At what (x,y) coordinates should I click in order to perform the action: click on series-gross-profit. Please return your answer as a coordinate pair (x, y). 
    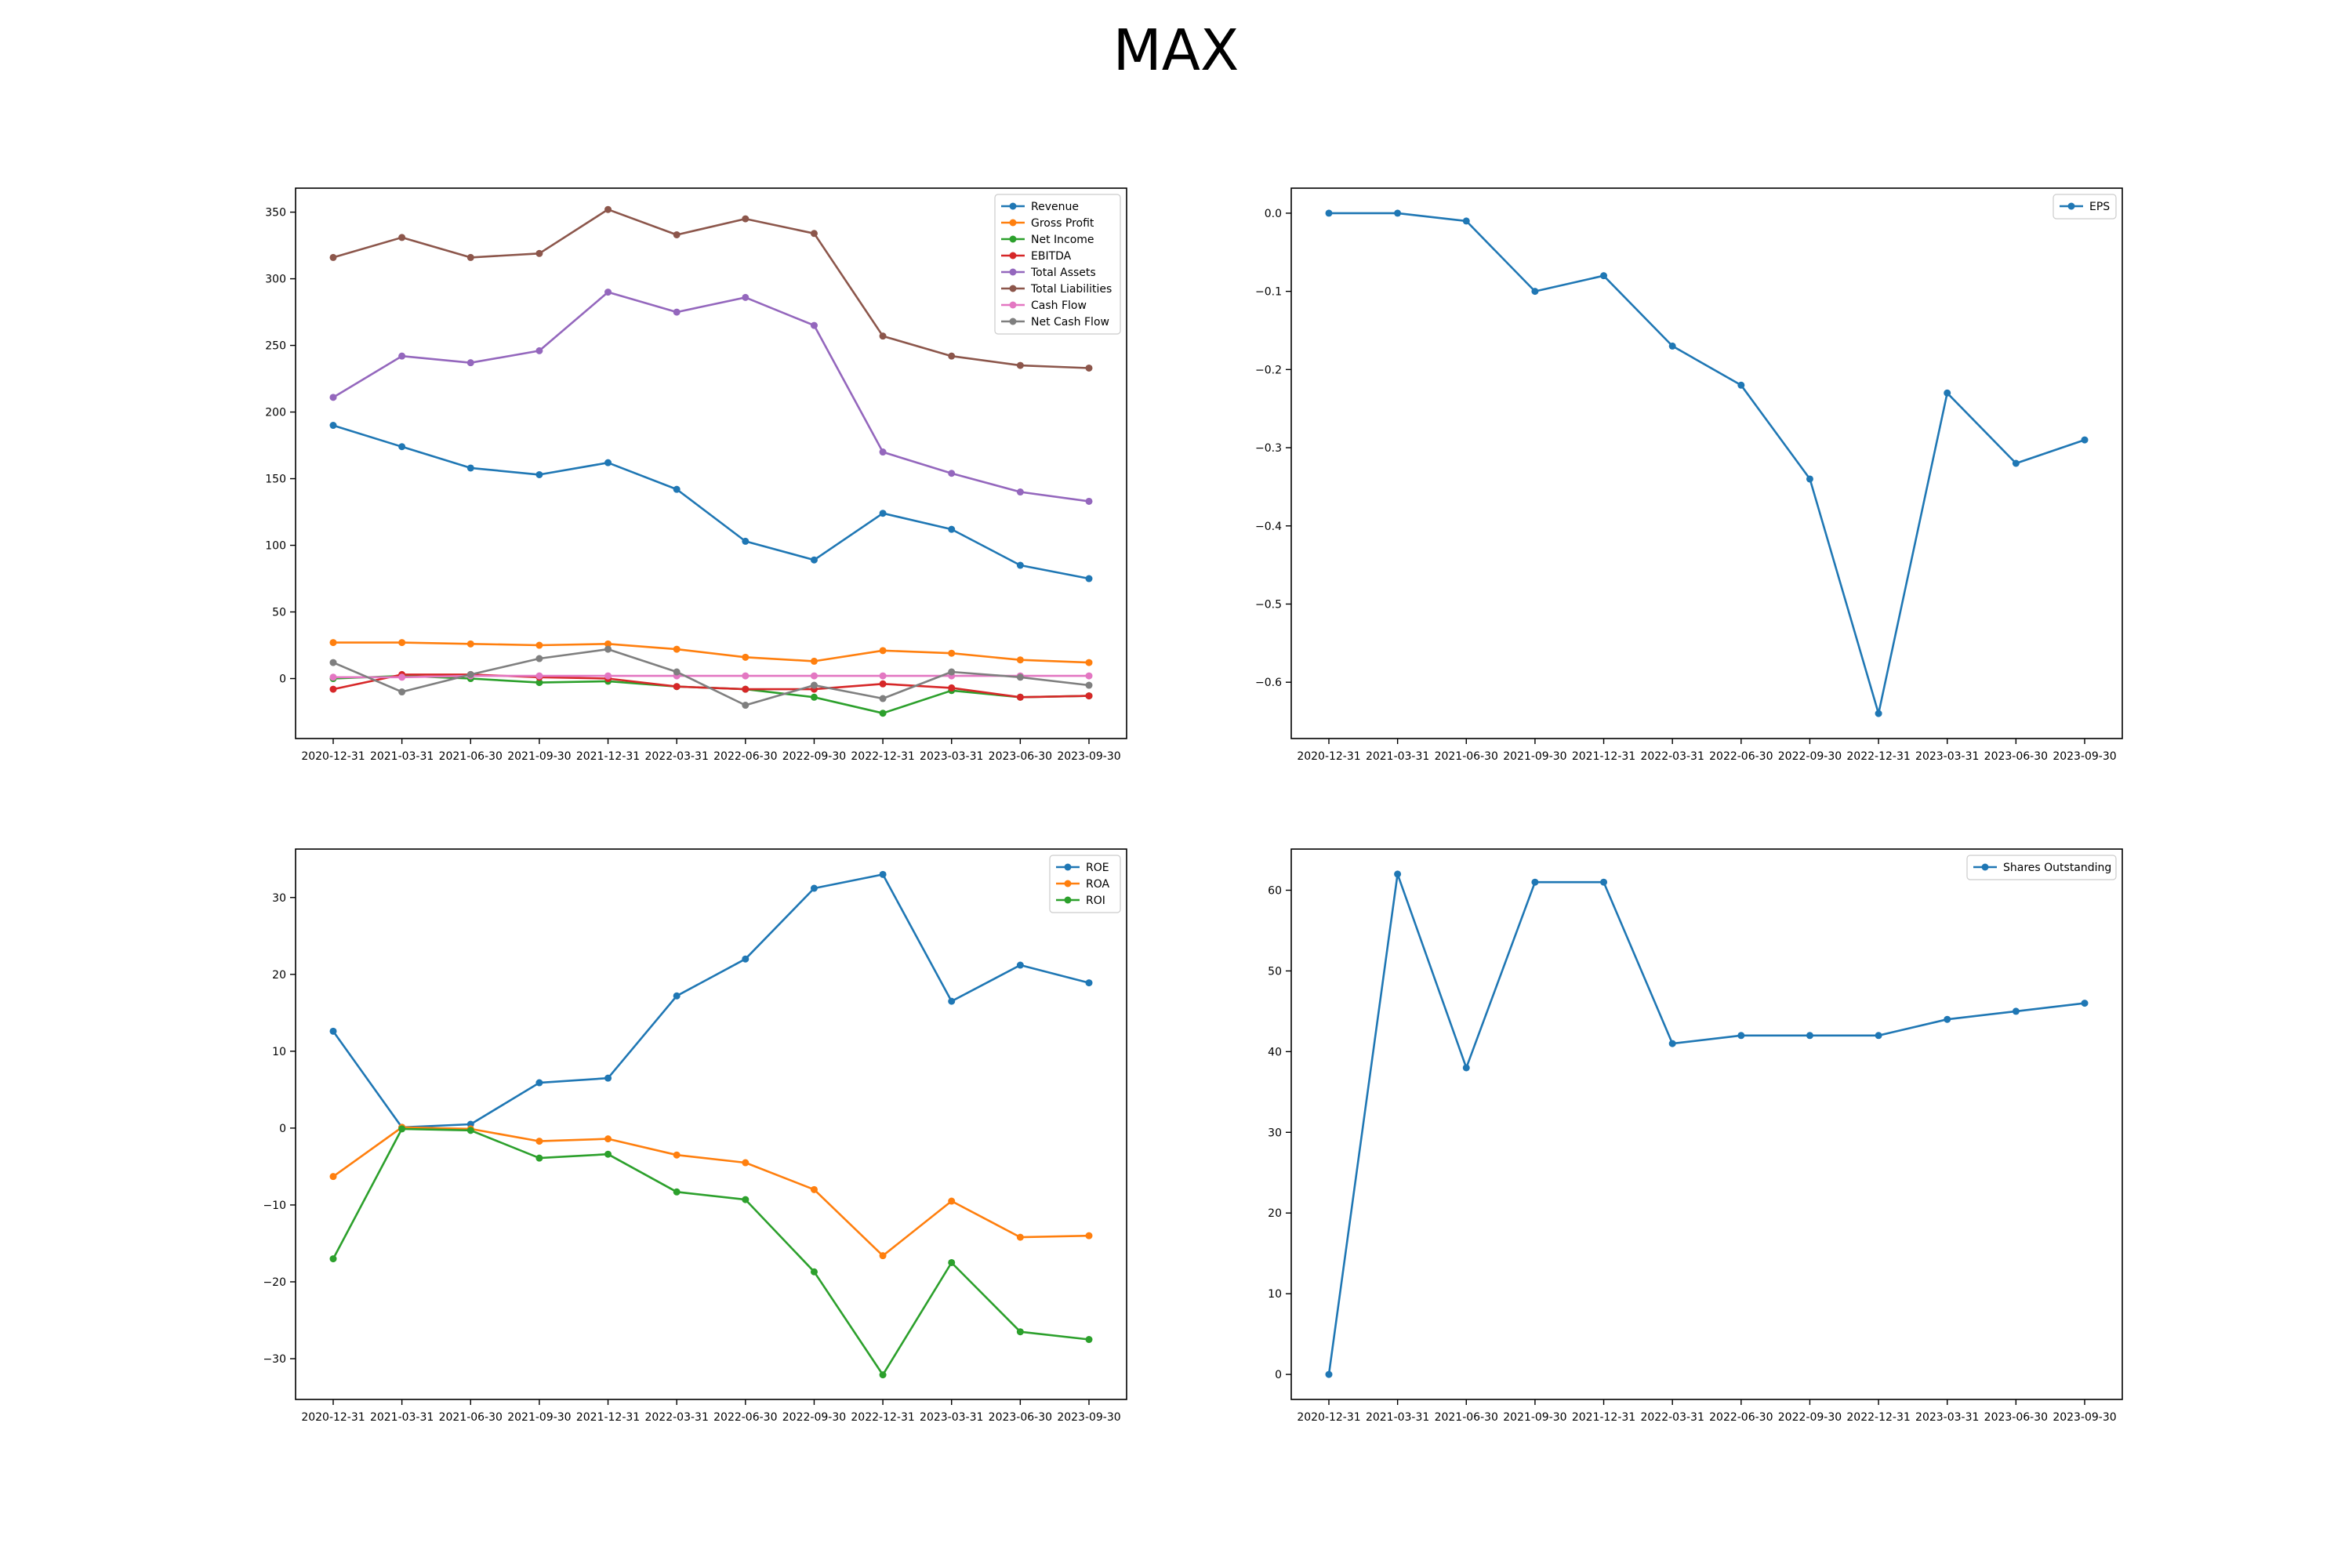
    Looking at the image, I should click on (711, 652).